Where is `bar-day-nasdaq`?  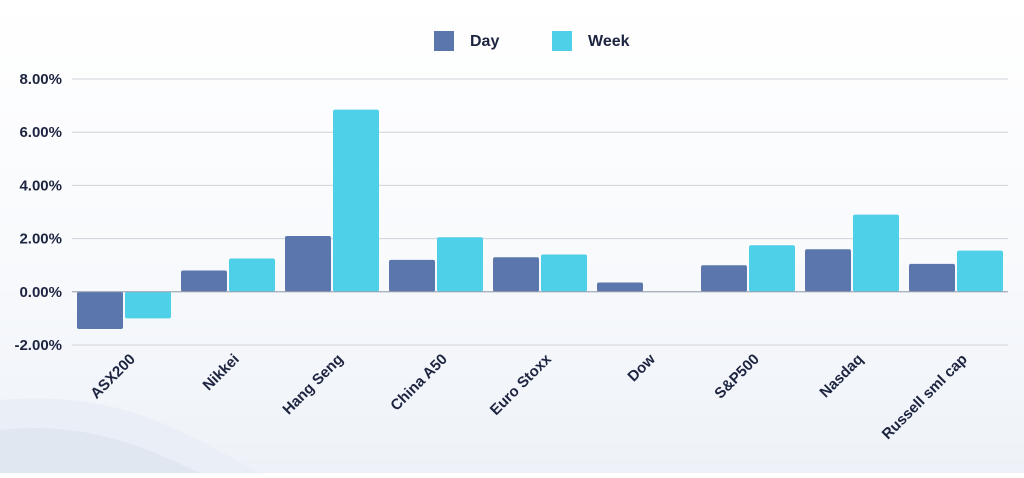 bar-day-nasdaq is located at coordinates (828, 270).